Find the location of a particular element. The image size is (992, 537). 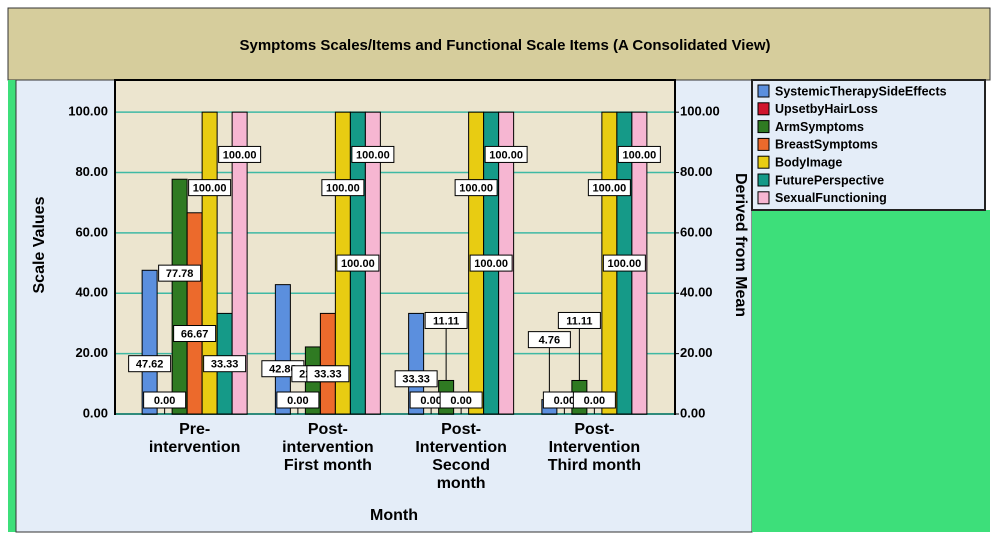

x-axis-title: Month is located at coordinates (394, 515).